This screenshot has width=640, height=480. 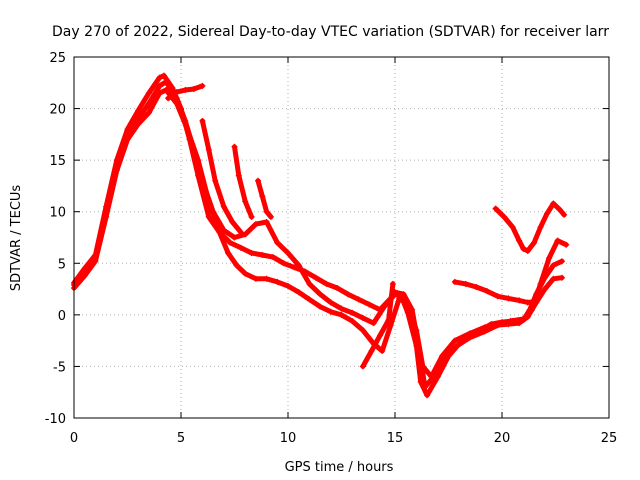 What do you see at coordinates (609, 438) in the screenshot?
I see `x-tick-label: 25` at bounding box center [609, 438].